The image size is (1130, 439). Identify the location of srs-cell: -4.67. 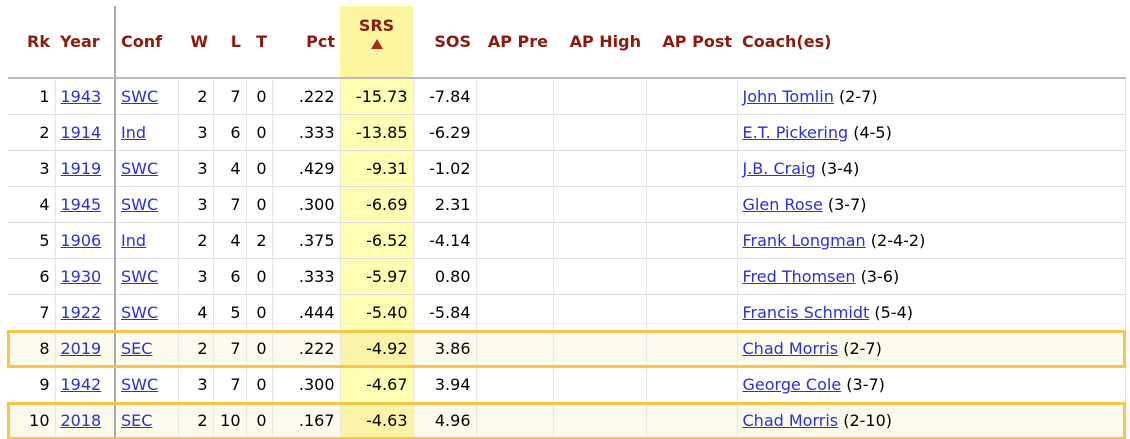
(377, 384).